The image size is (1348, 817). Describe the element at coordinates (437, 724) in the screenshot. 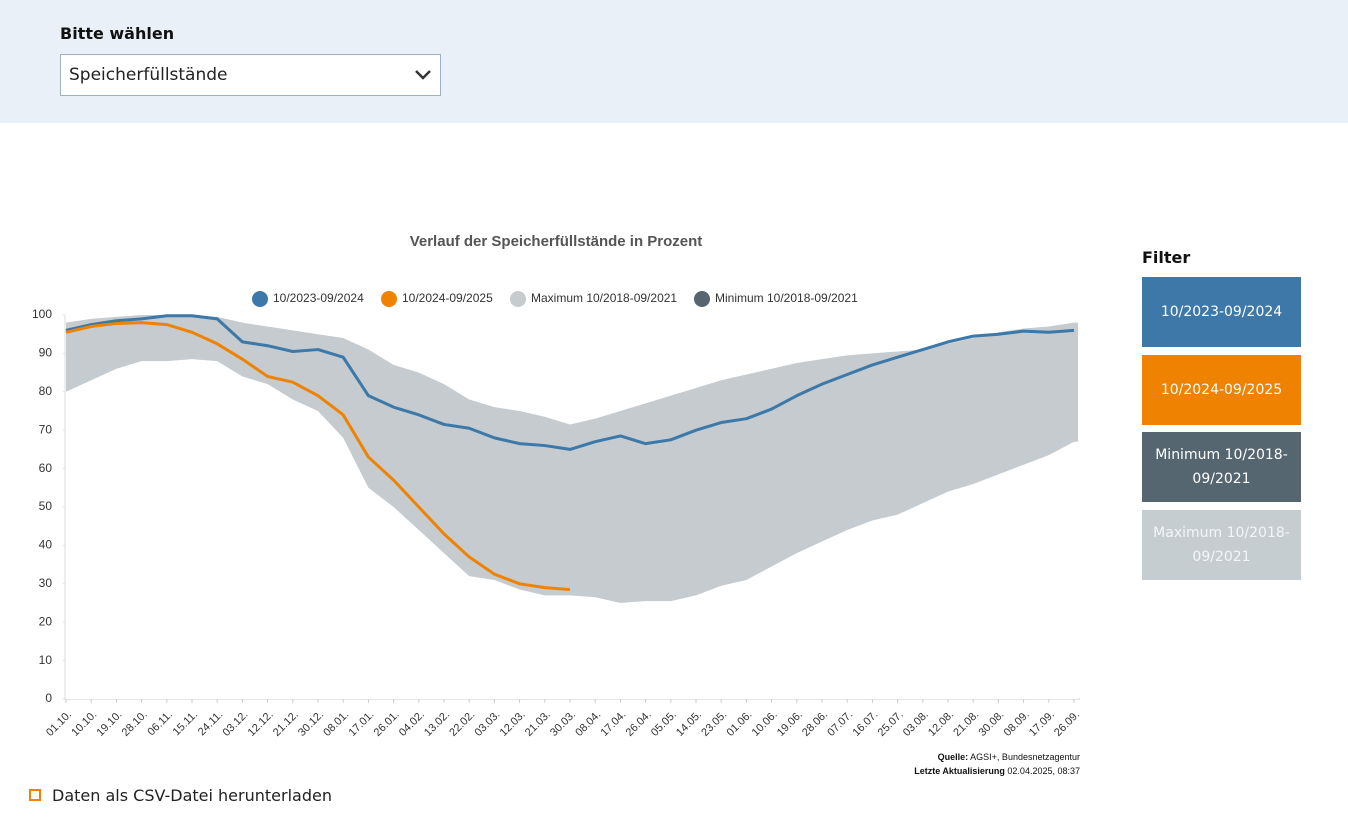

I see `x-tick-label: 13.02.` at that location.